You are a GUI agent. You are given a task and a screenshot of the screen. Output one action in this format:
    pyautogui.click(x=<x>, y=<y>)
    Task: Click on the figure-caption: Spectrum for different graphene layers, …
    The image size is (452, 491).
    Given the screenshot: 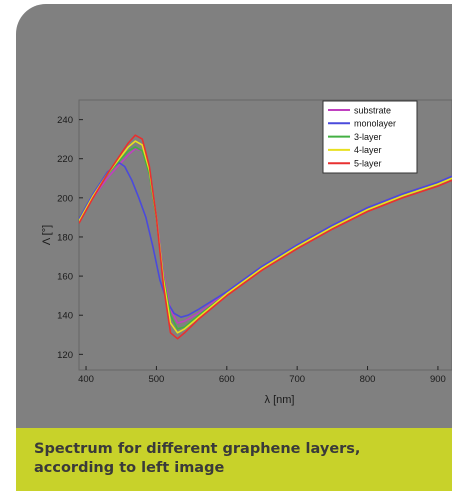 What is the action you would take?
    pyautogui.click(x=234, y=459)
    